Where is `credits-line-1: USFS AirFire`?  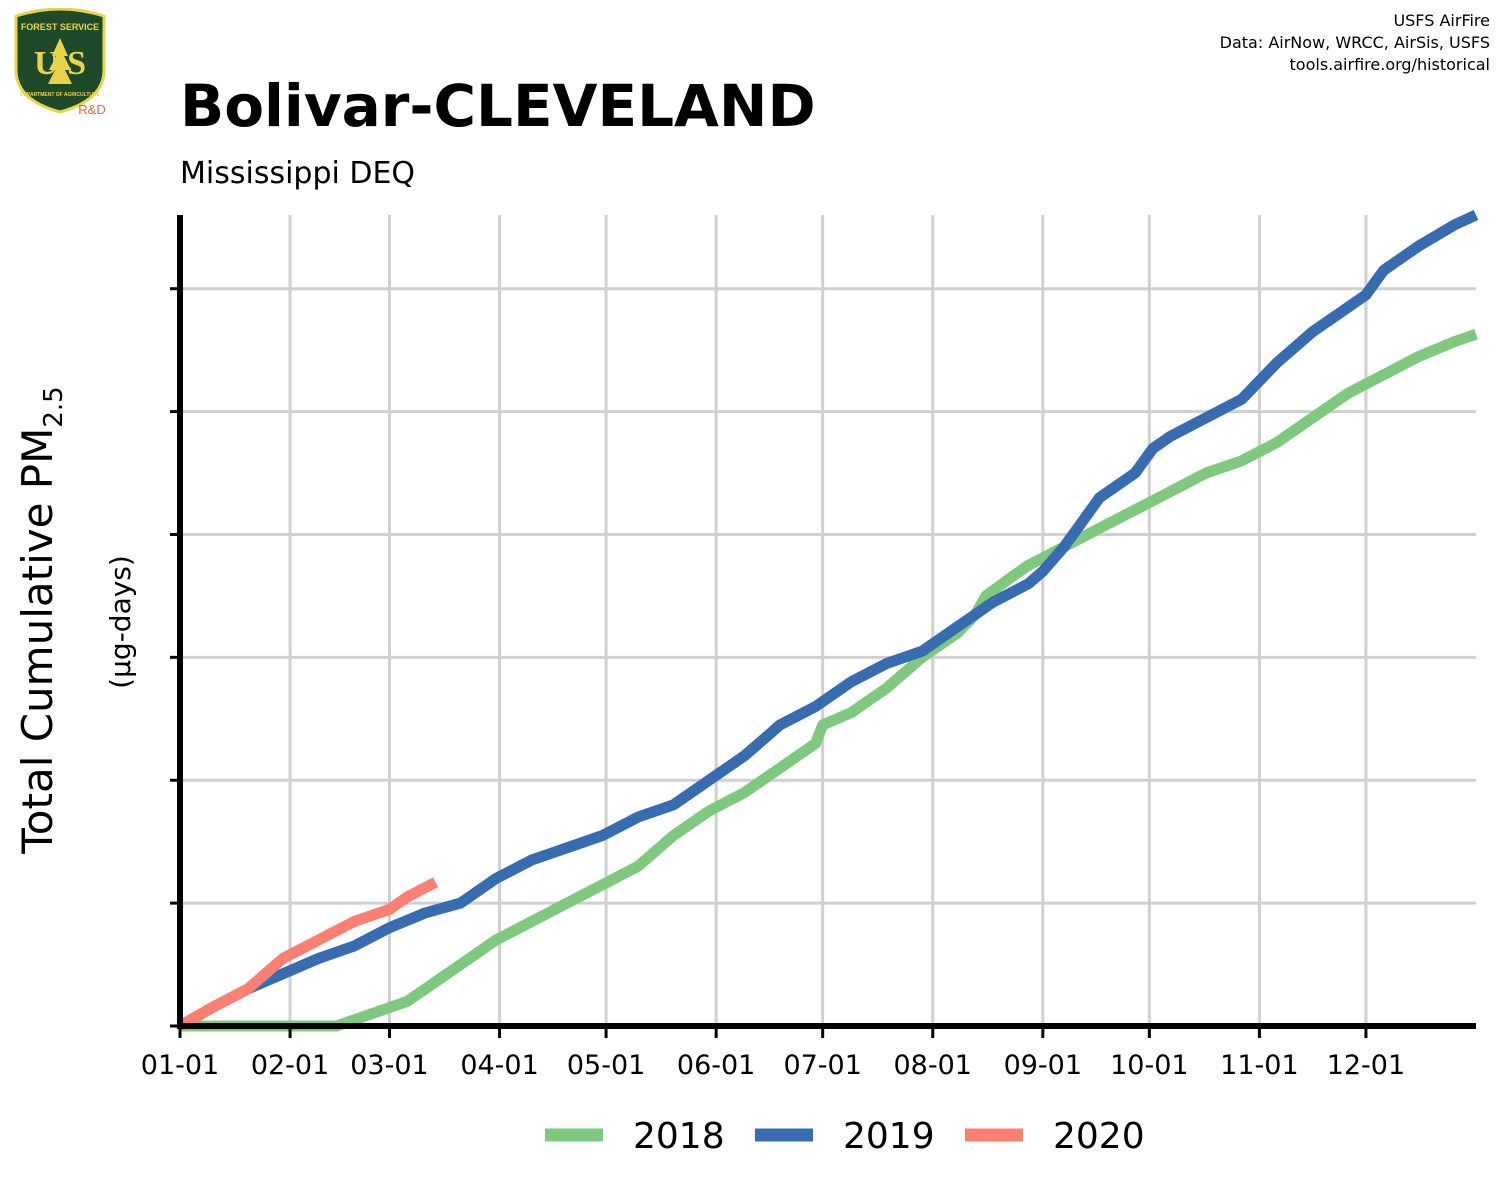
credits-line-1: USFS AirFire is located at coordinates (1441, 20).